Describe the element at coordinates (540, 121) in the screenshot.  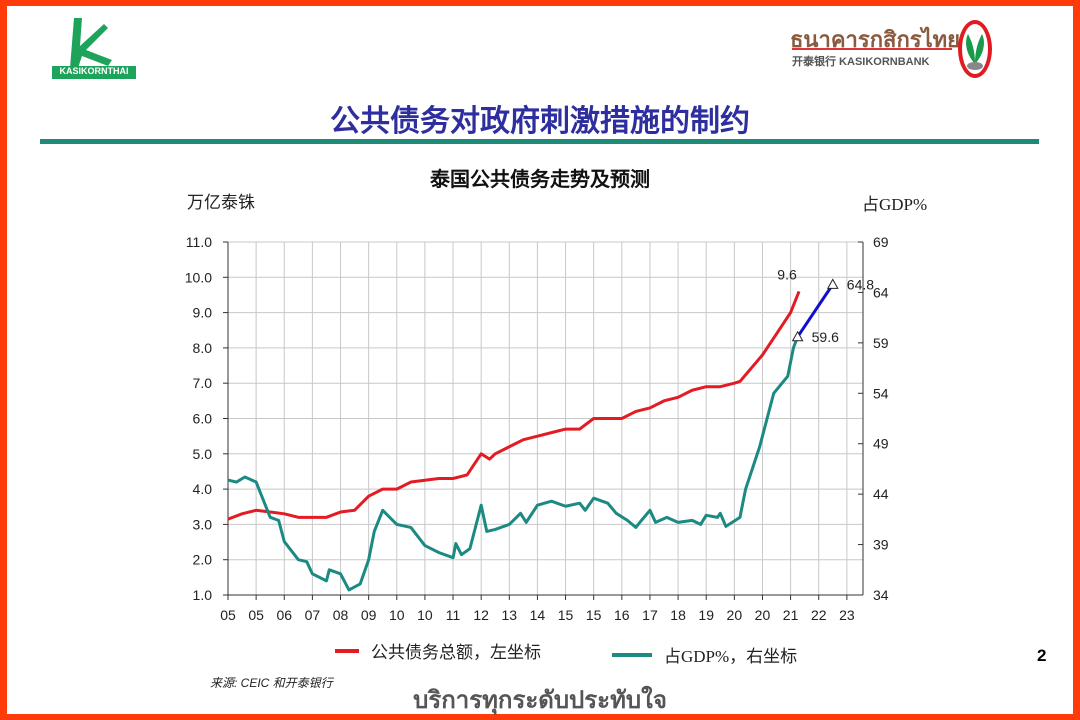
I see `page-title: 公共债务对政府刺激措施的制约` at that location.